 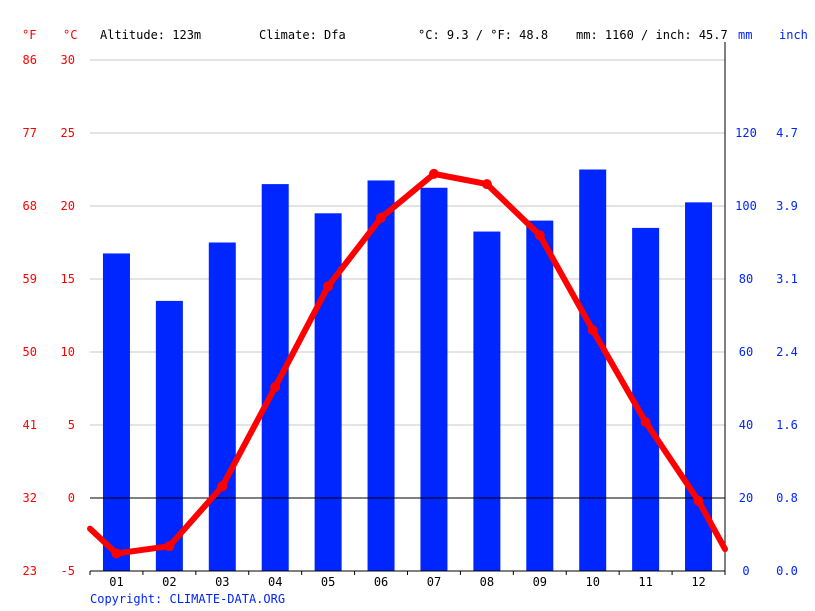 I want to click on x-tick-label: 07, so click(x=434, y=582).